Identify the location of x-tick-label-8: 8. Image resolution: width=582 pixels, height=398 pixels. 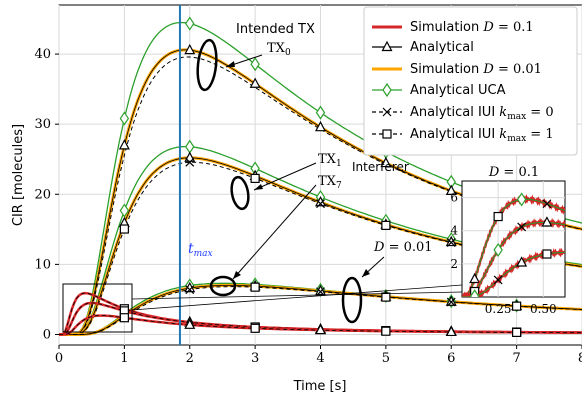
(580, 358).